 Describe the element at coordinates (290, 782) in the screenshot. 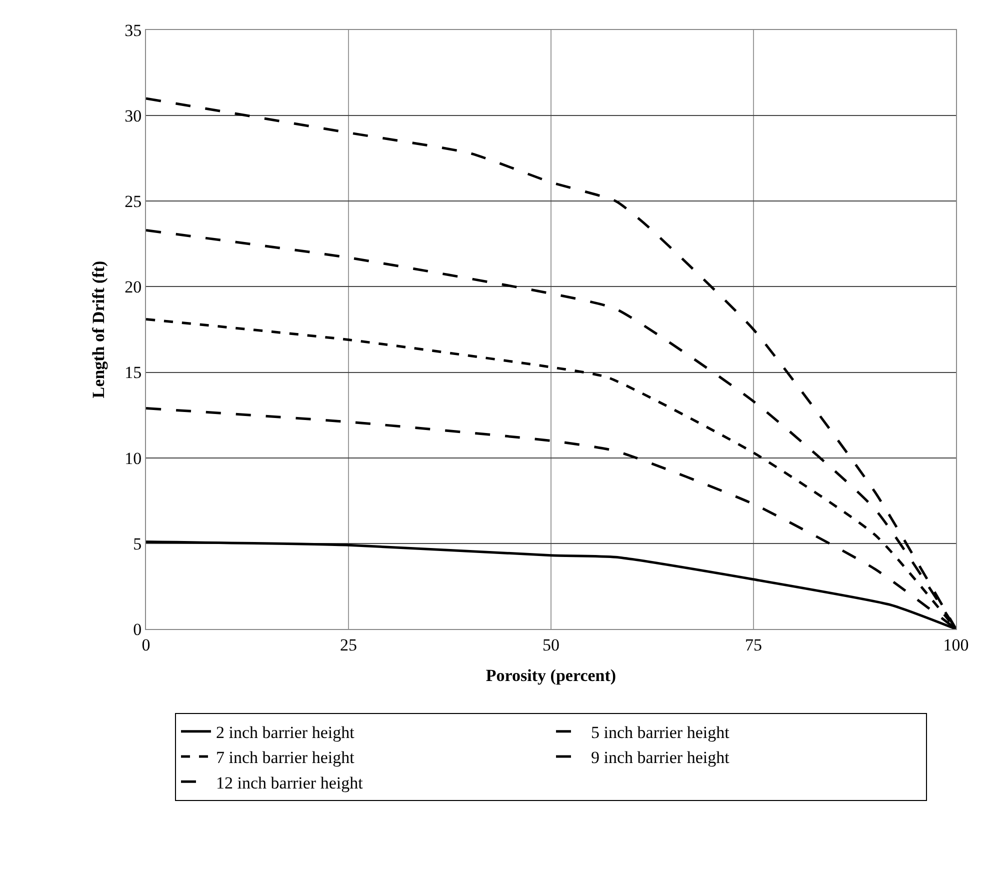

I see `legend-label: 12 inch barrier height` at that location.